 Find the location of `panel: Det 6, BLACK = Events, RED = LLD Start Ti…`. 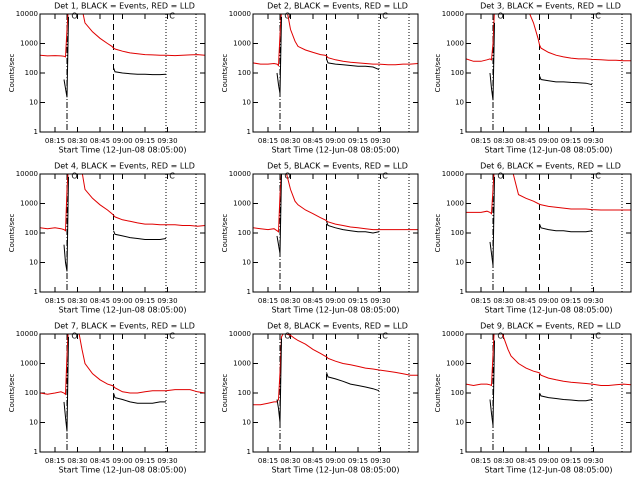

panel: Det 6, BLACK = Events, RED = LLD Start Ti… is located at coordinates (533, 238).